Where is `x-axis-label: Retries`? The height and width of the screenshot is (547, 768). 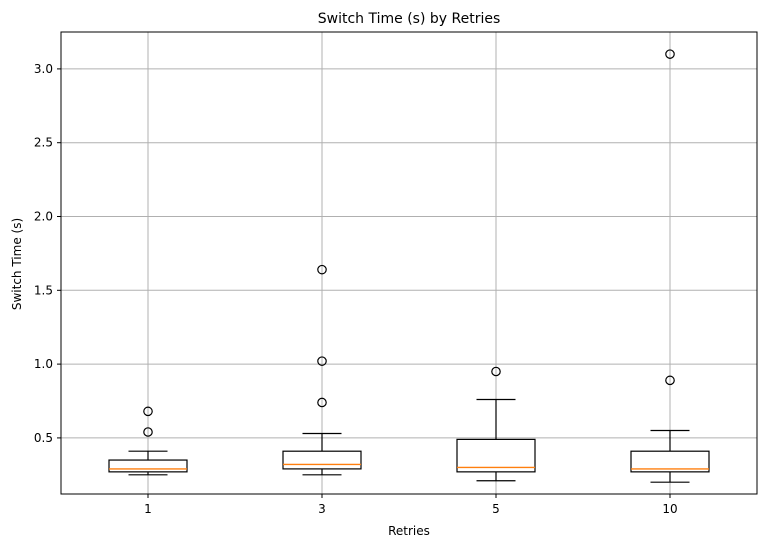 x-axis-label: Retries is located at coordinates (409, 531).